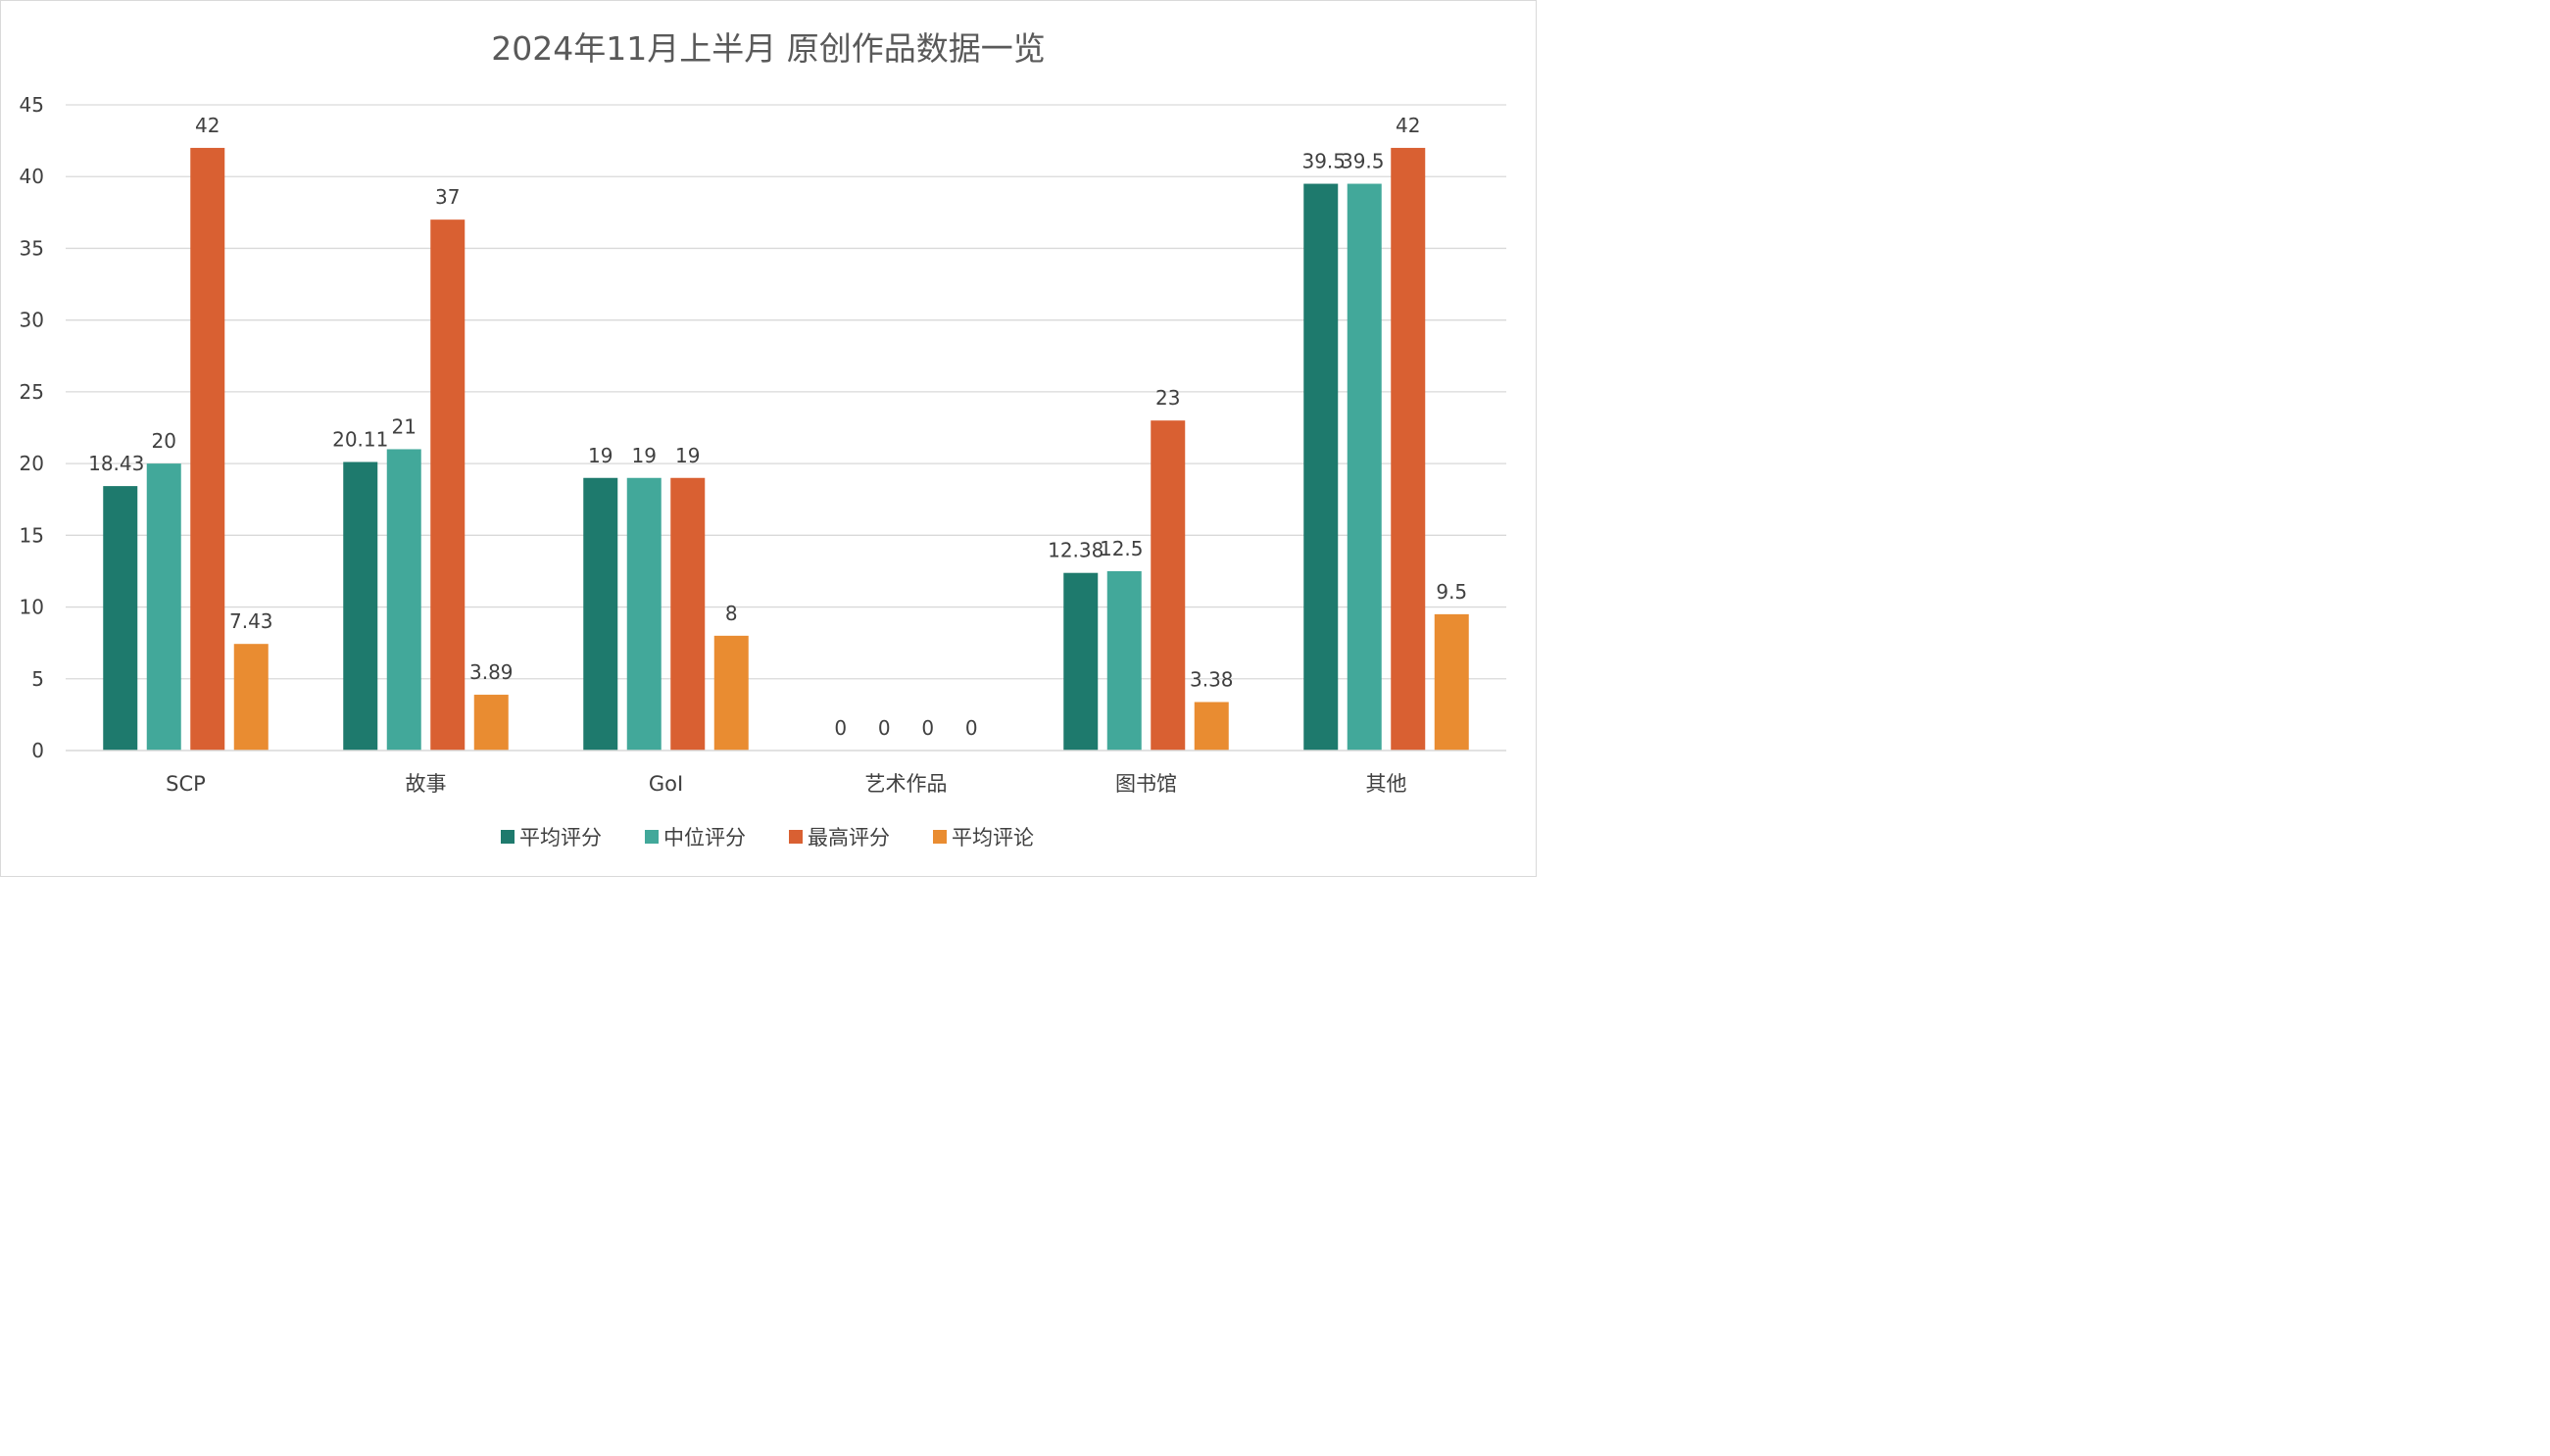  Describe the element at coordinates (32, 427) in the screenshot. I see `y-axis-ticks: 0 5 10 15 20 25 30 35 40 45` at that location.